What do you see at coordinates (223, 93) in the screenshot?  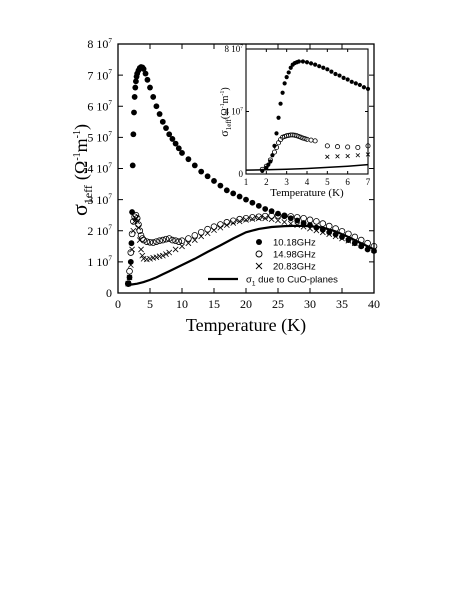 I see `inset-ylabel-sup2: -1` at bounding box center [223, 93].